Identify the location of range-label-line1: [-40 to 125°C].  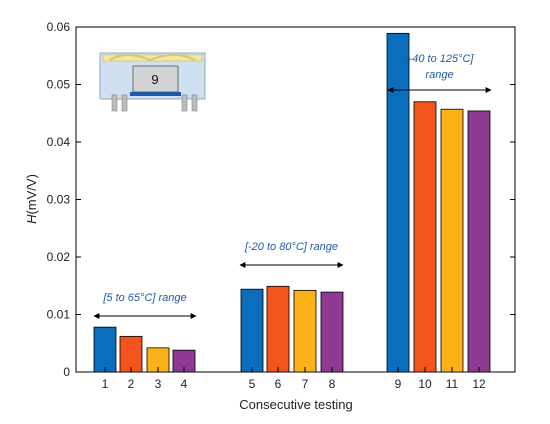
(440, 59).